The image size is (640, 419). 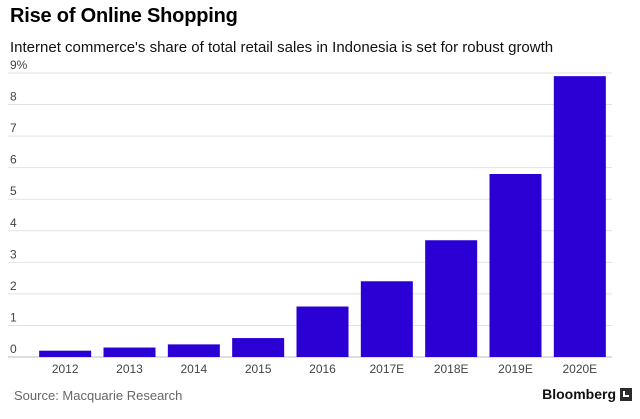 What do you see at coordinates (98, 395) in the screenshot?
I see `source-note: Source: Macquarie Research` at bounding box center [98, 395].